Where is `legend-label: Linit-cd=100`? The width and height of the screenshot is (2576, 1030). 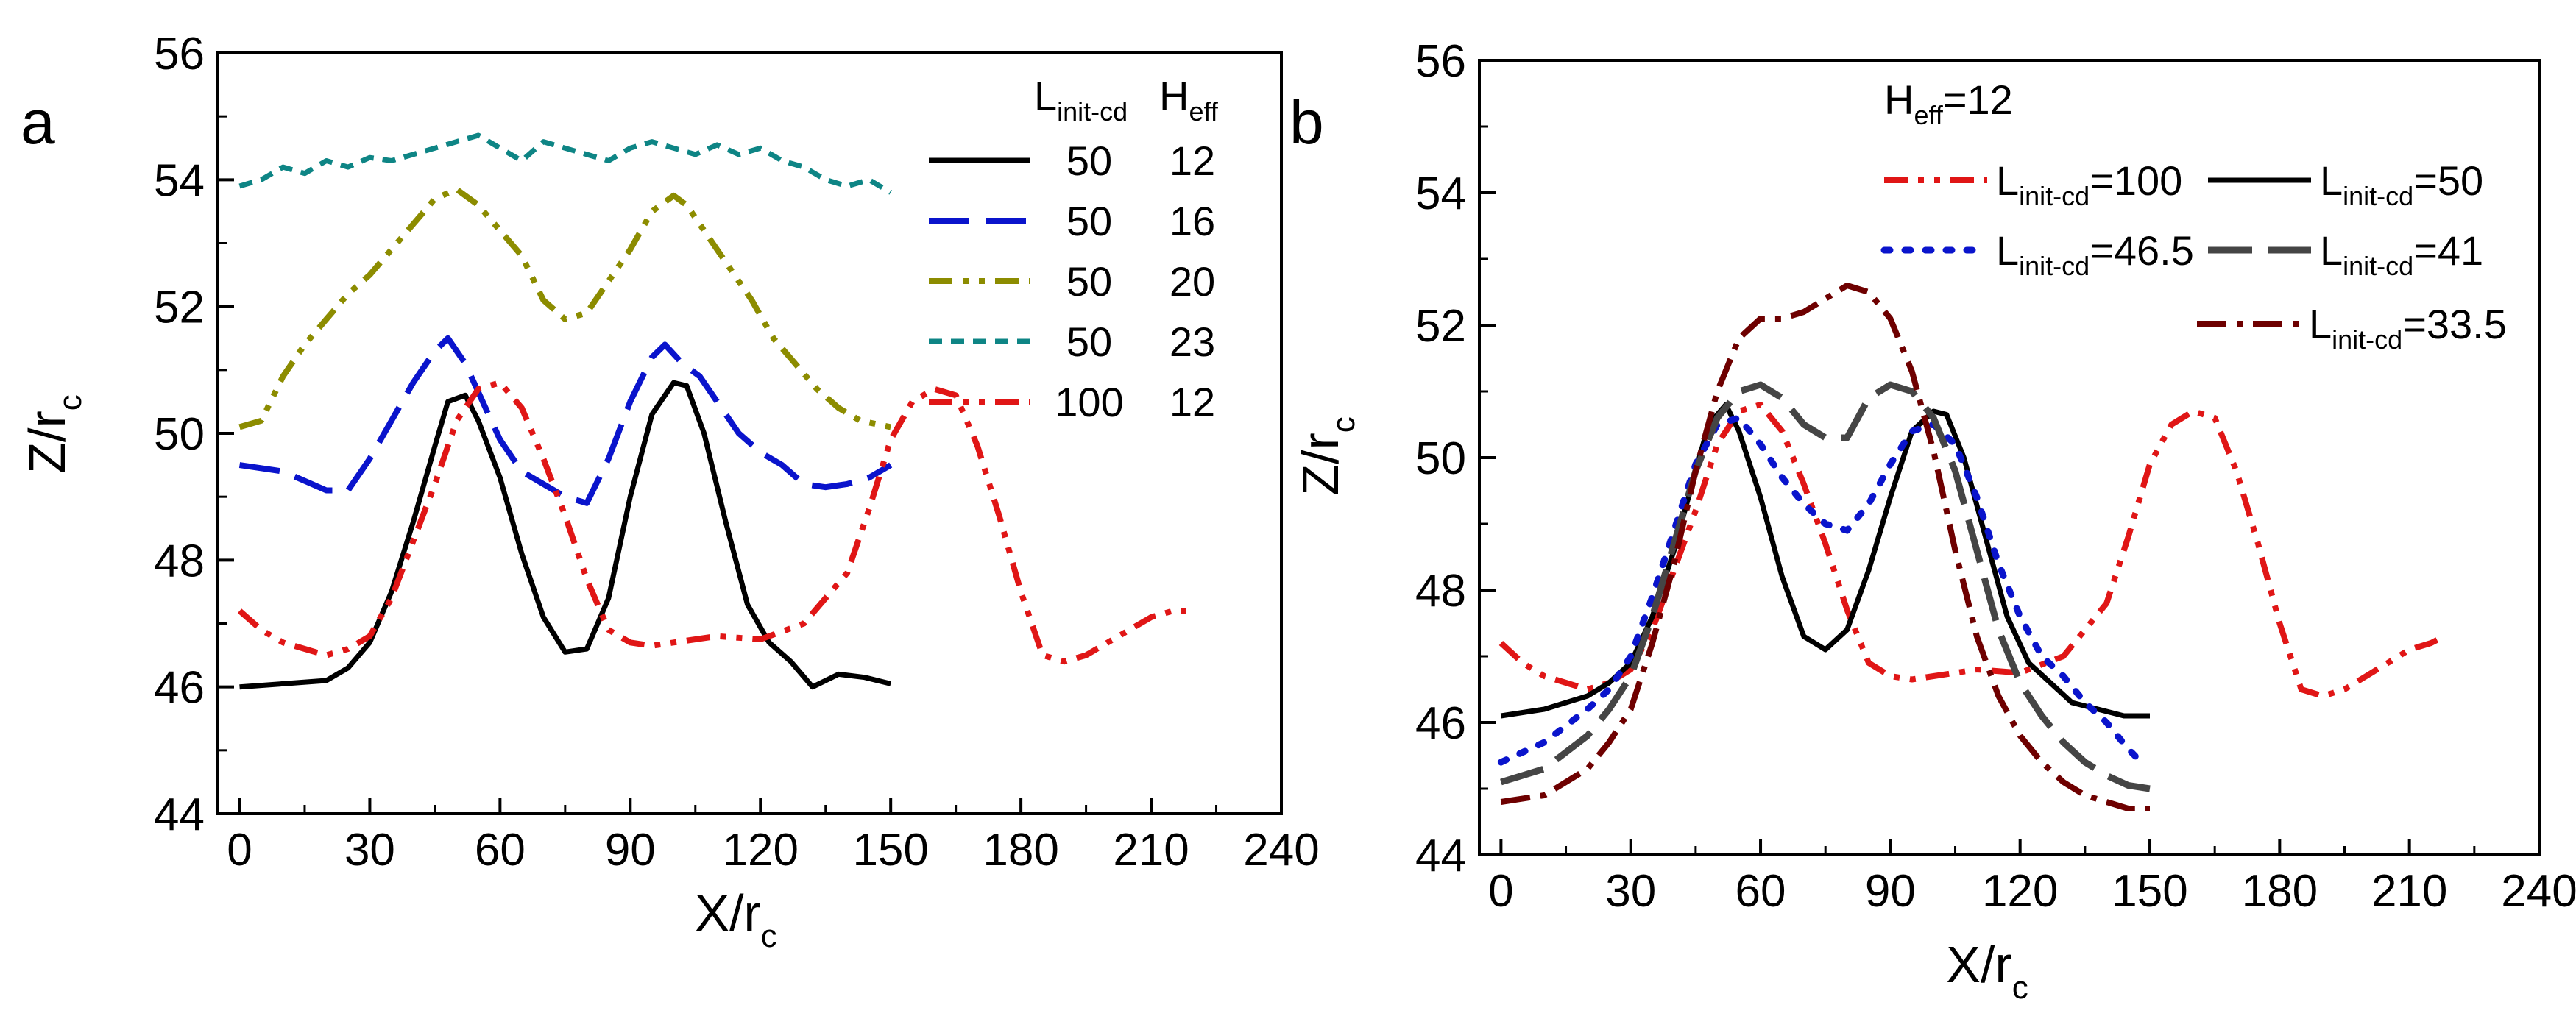
legend-label: Linit-cd=100 is located at coordinates (2089, 184).